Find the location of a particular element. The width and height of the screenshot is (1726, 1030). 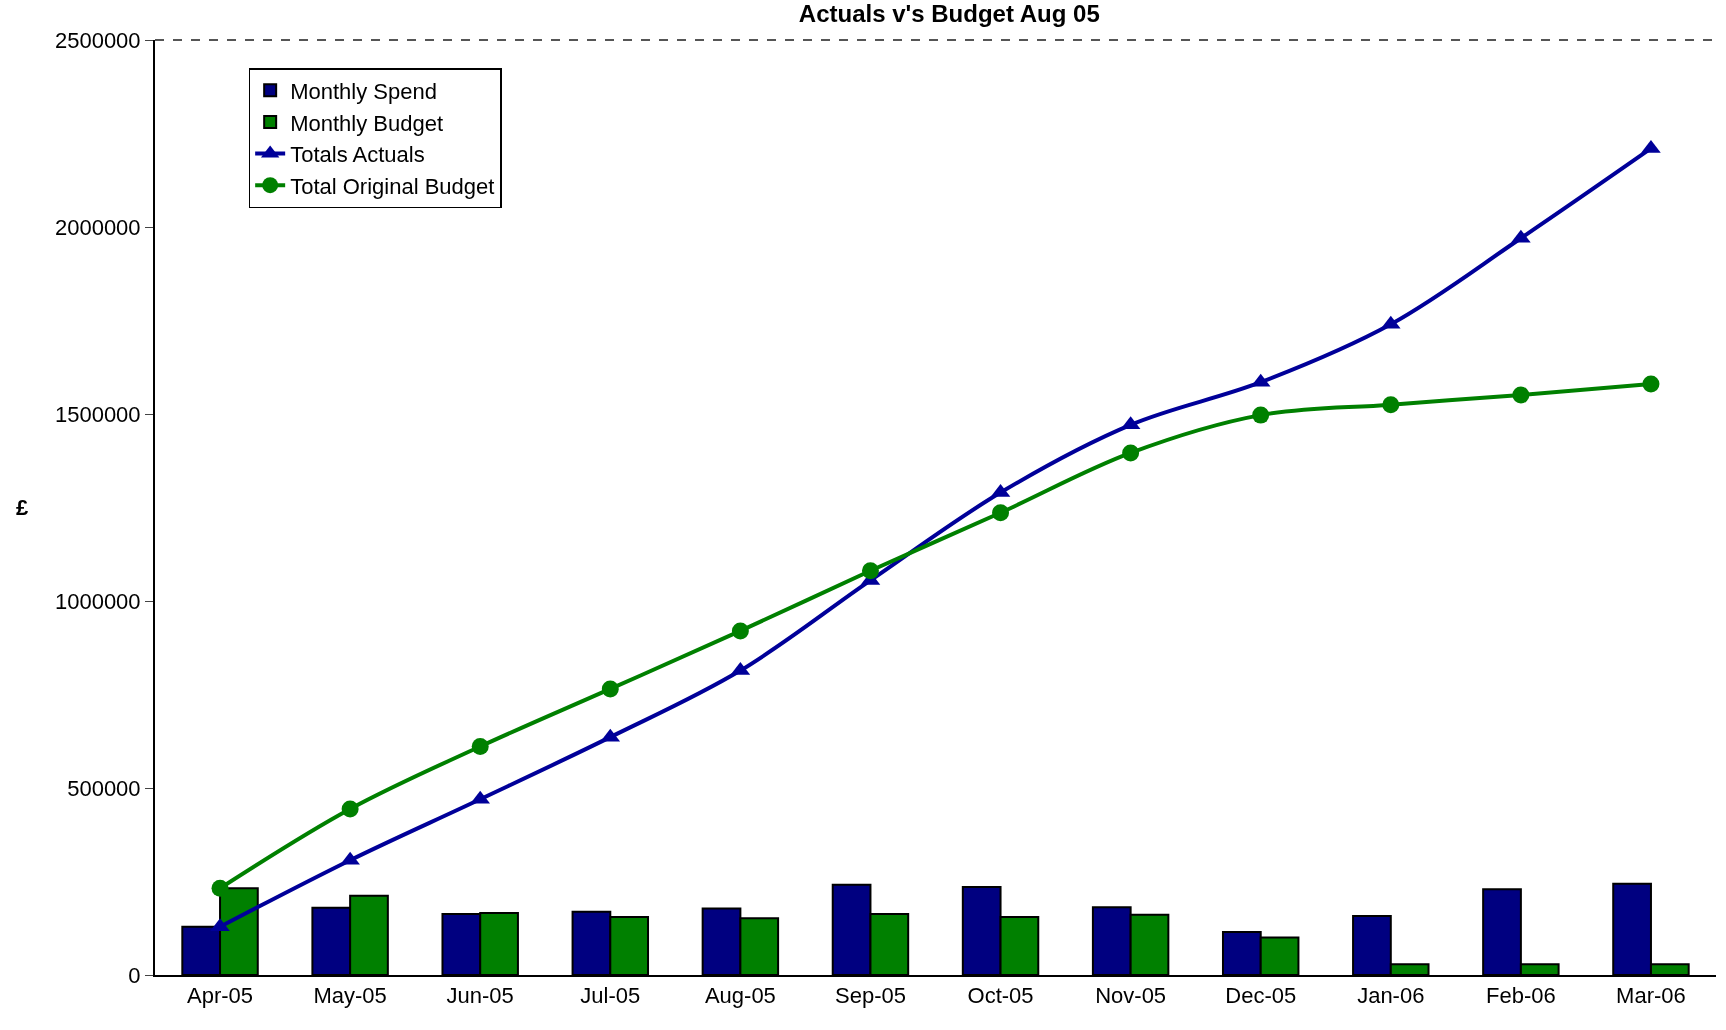

x-tick-label: Feb-06 is located at coordinates (1521, 996).